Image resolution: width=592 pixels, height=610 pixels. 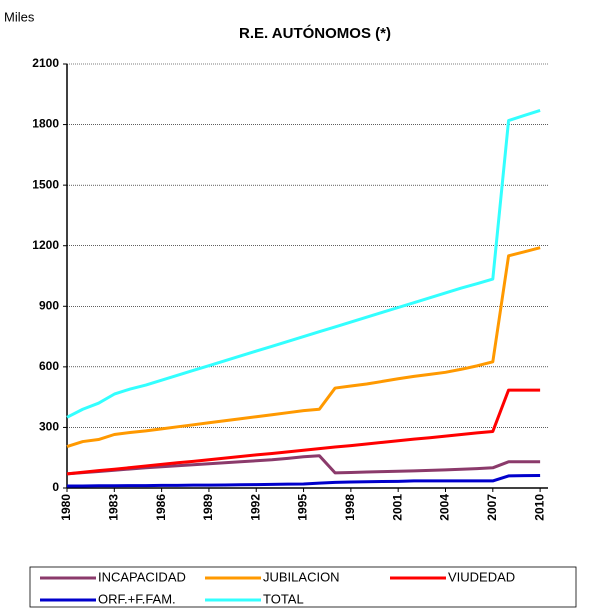 What do you see at coordinates (397, 507) in the screenshot?
I see `x-tick-label: 2001` at bounding box center [397, 507].